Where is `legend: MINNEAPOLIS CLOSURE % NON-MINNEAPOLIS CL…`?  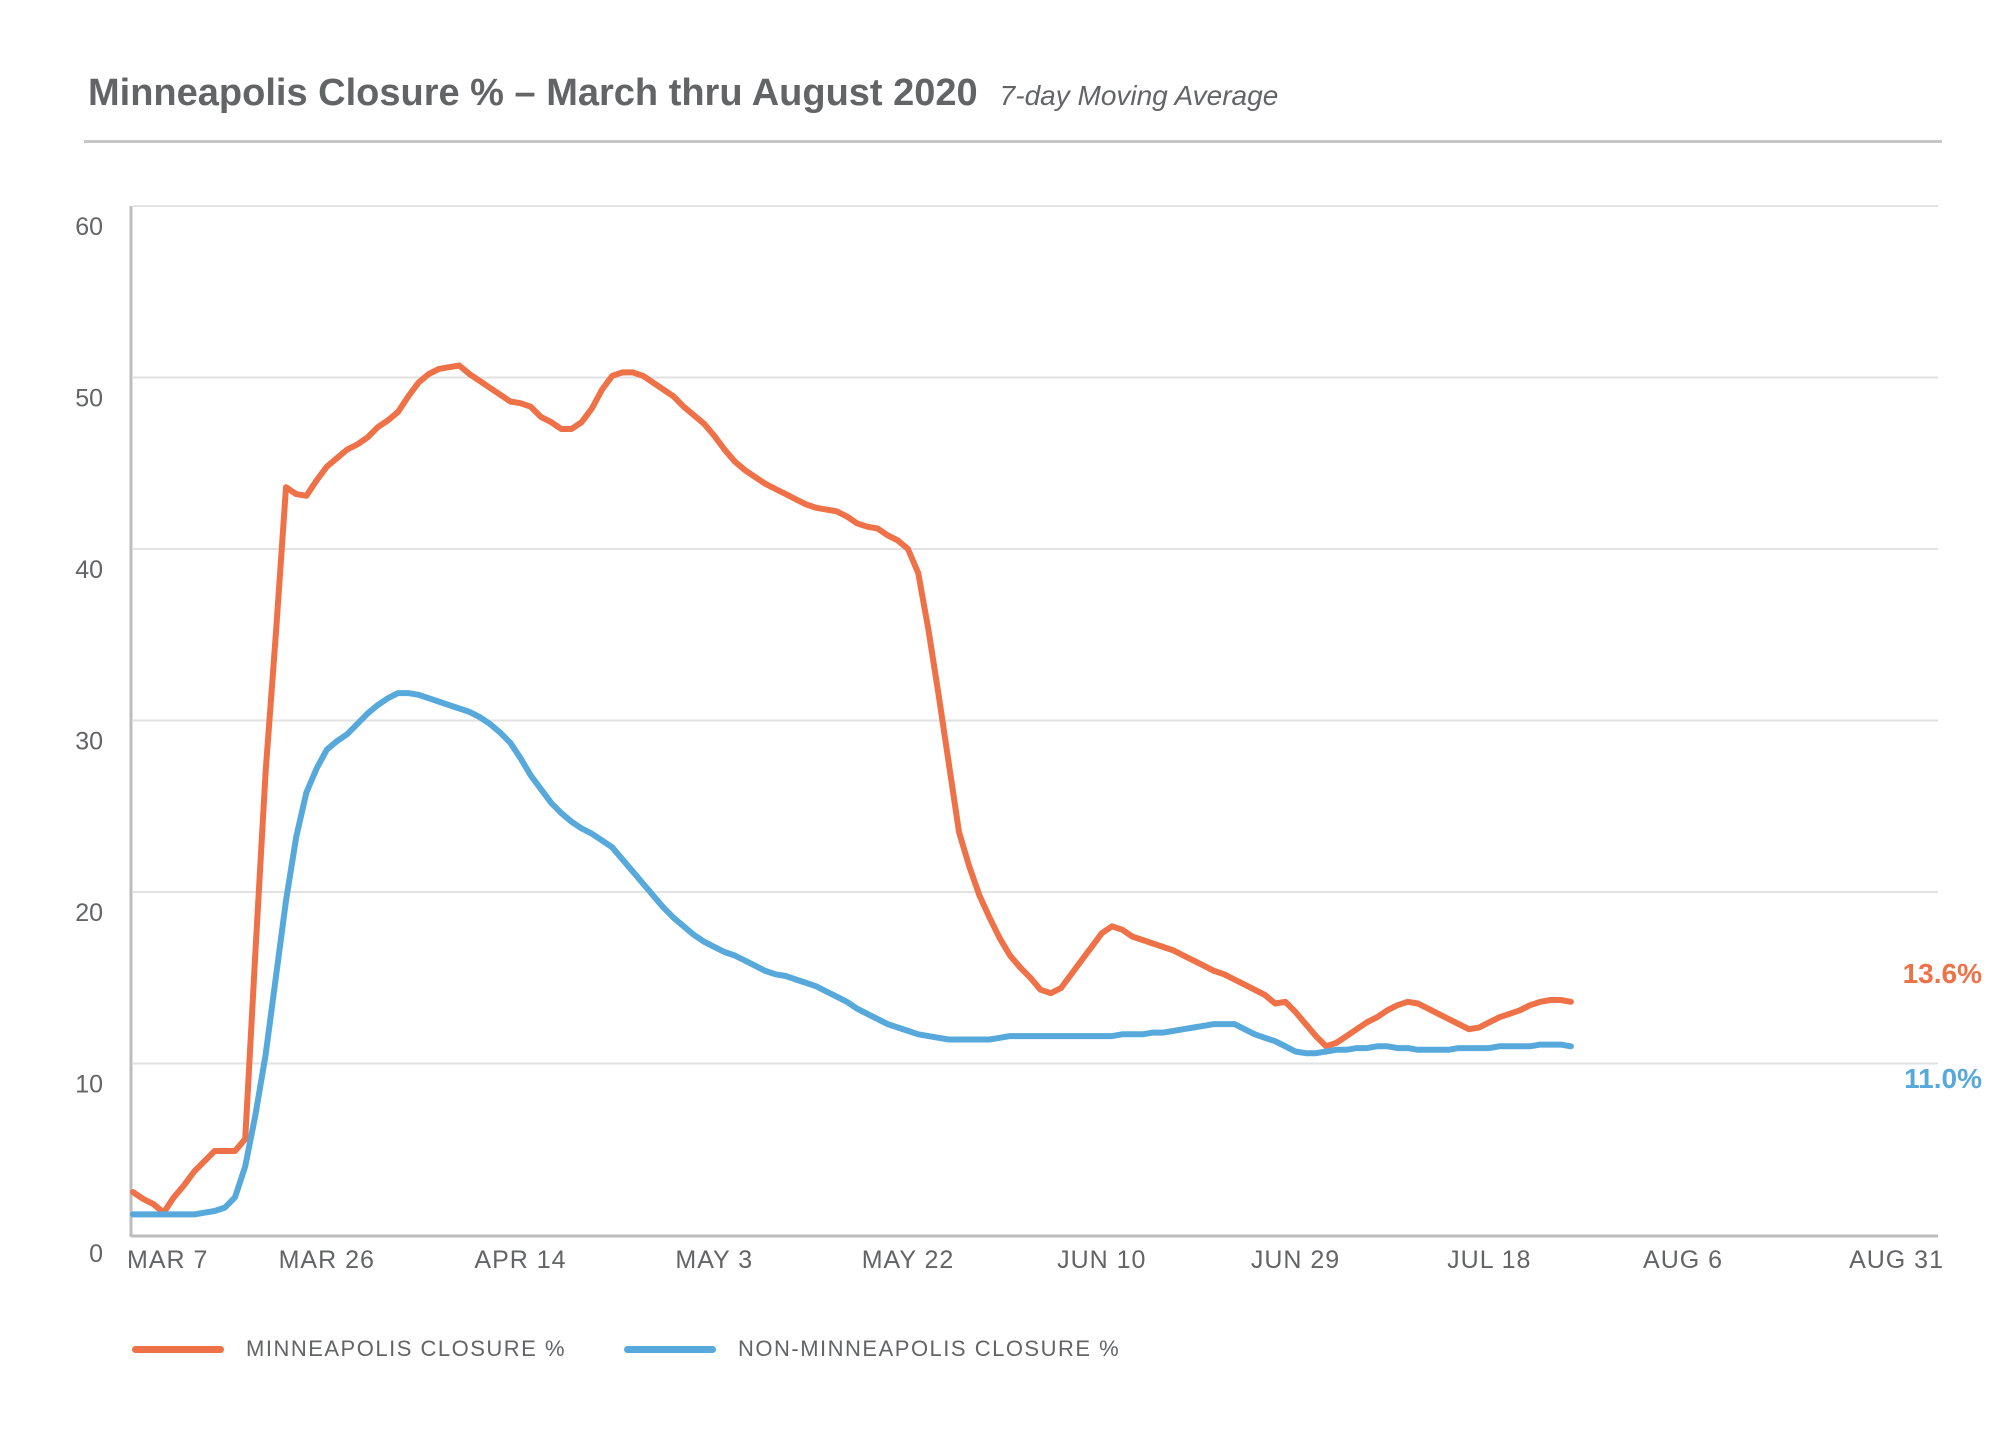
legend: MINNEAPOLIS CLOSURE % NON-MINNEAPOLIS CL… is located at coordinates (1000, 1356).